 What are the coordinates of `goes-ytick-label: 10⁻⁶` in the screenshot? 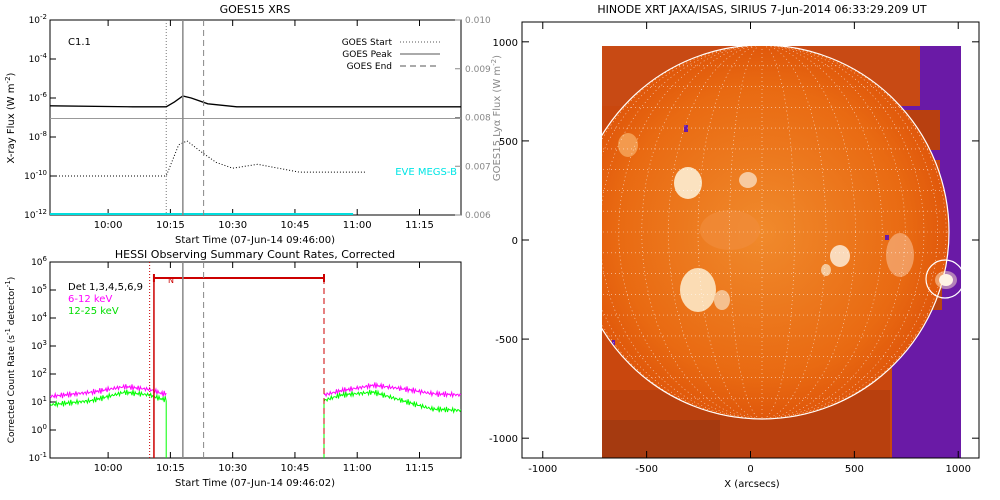 It's located at (38, 97).